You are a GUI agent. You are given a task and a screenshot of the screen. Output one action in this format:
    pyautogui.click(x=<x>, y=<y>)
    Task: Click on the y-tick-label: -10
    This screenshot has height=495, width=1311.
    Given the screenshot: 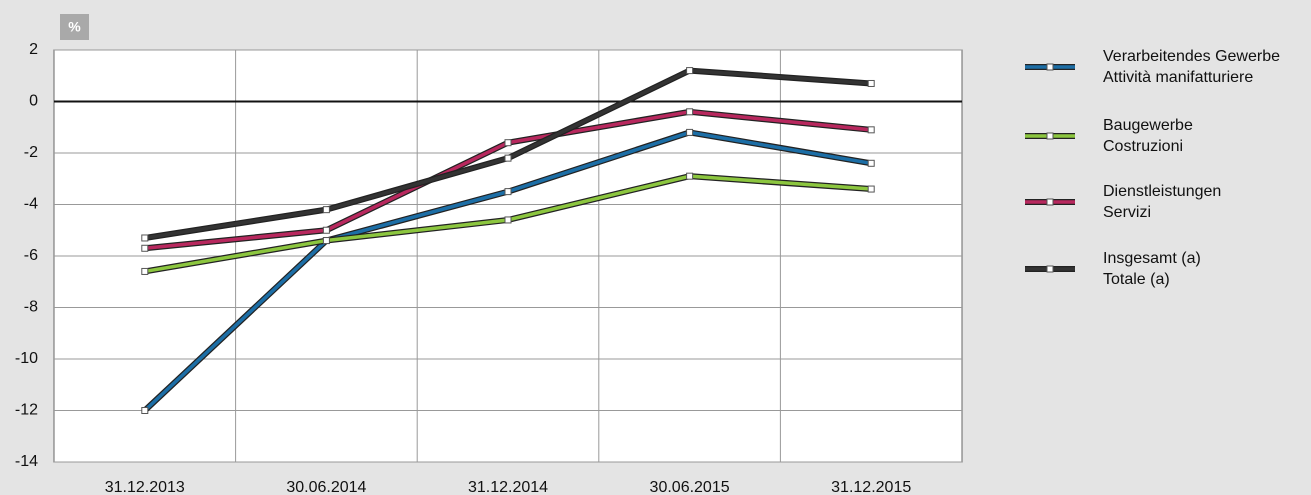 What is the action you would take?
    pyautogui.click(x=26, y=358)
    